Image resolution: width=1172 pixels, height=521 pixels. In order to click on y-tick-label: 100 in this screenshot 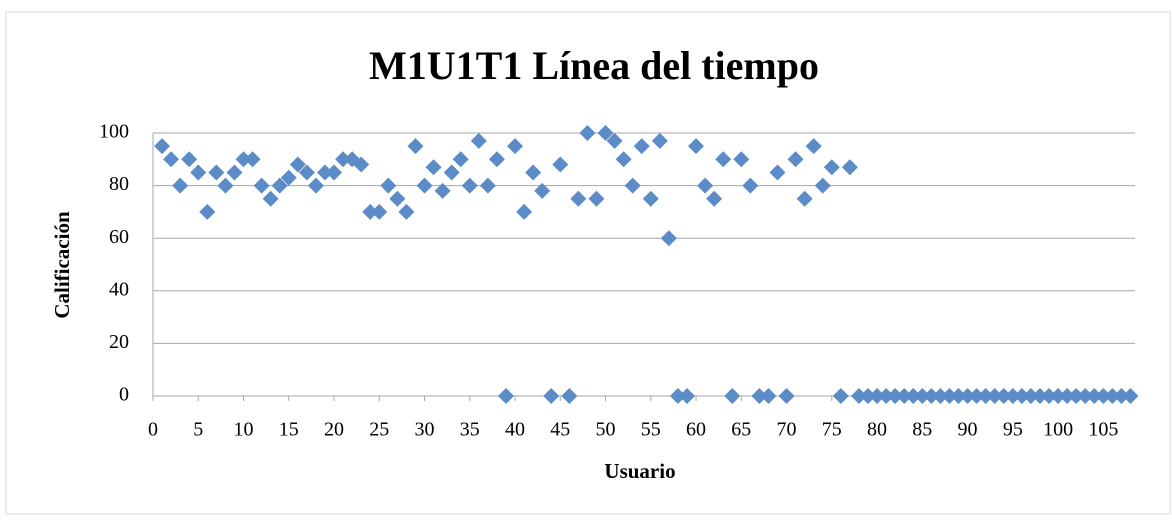, I will do `click(114, 132)`.